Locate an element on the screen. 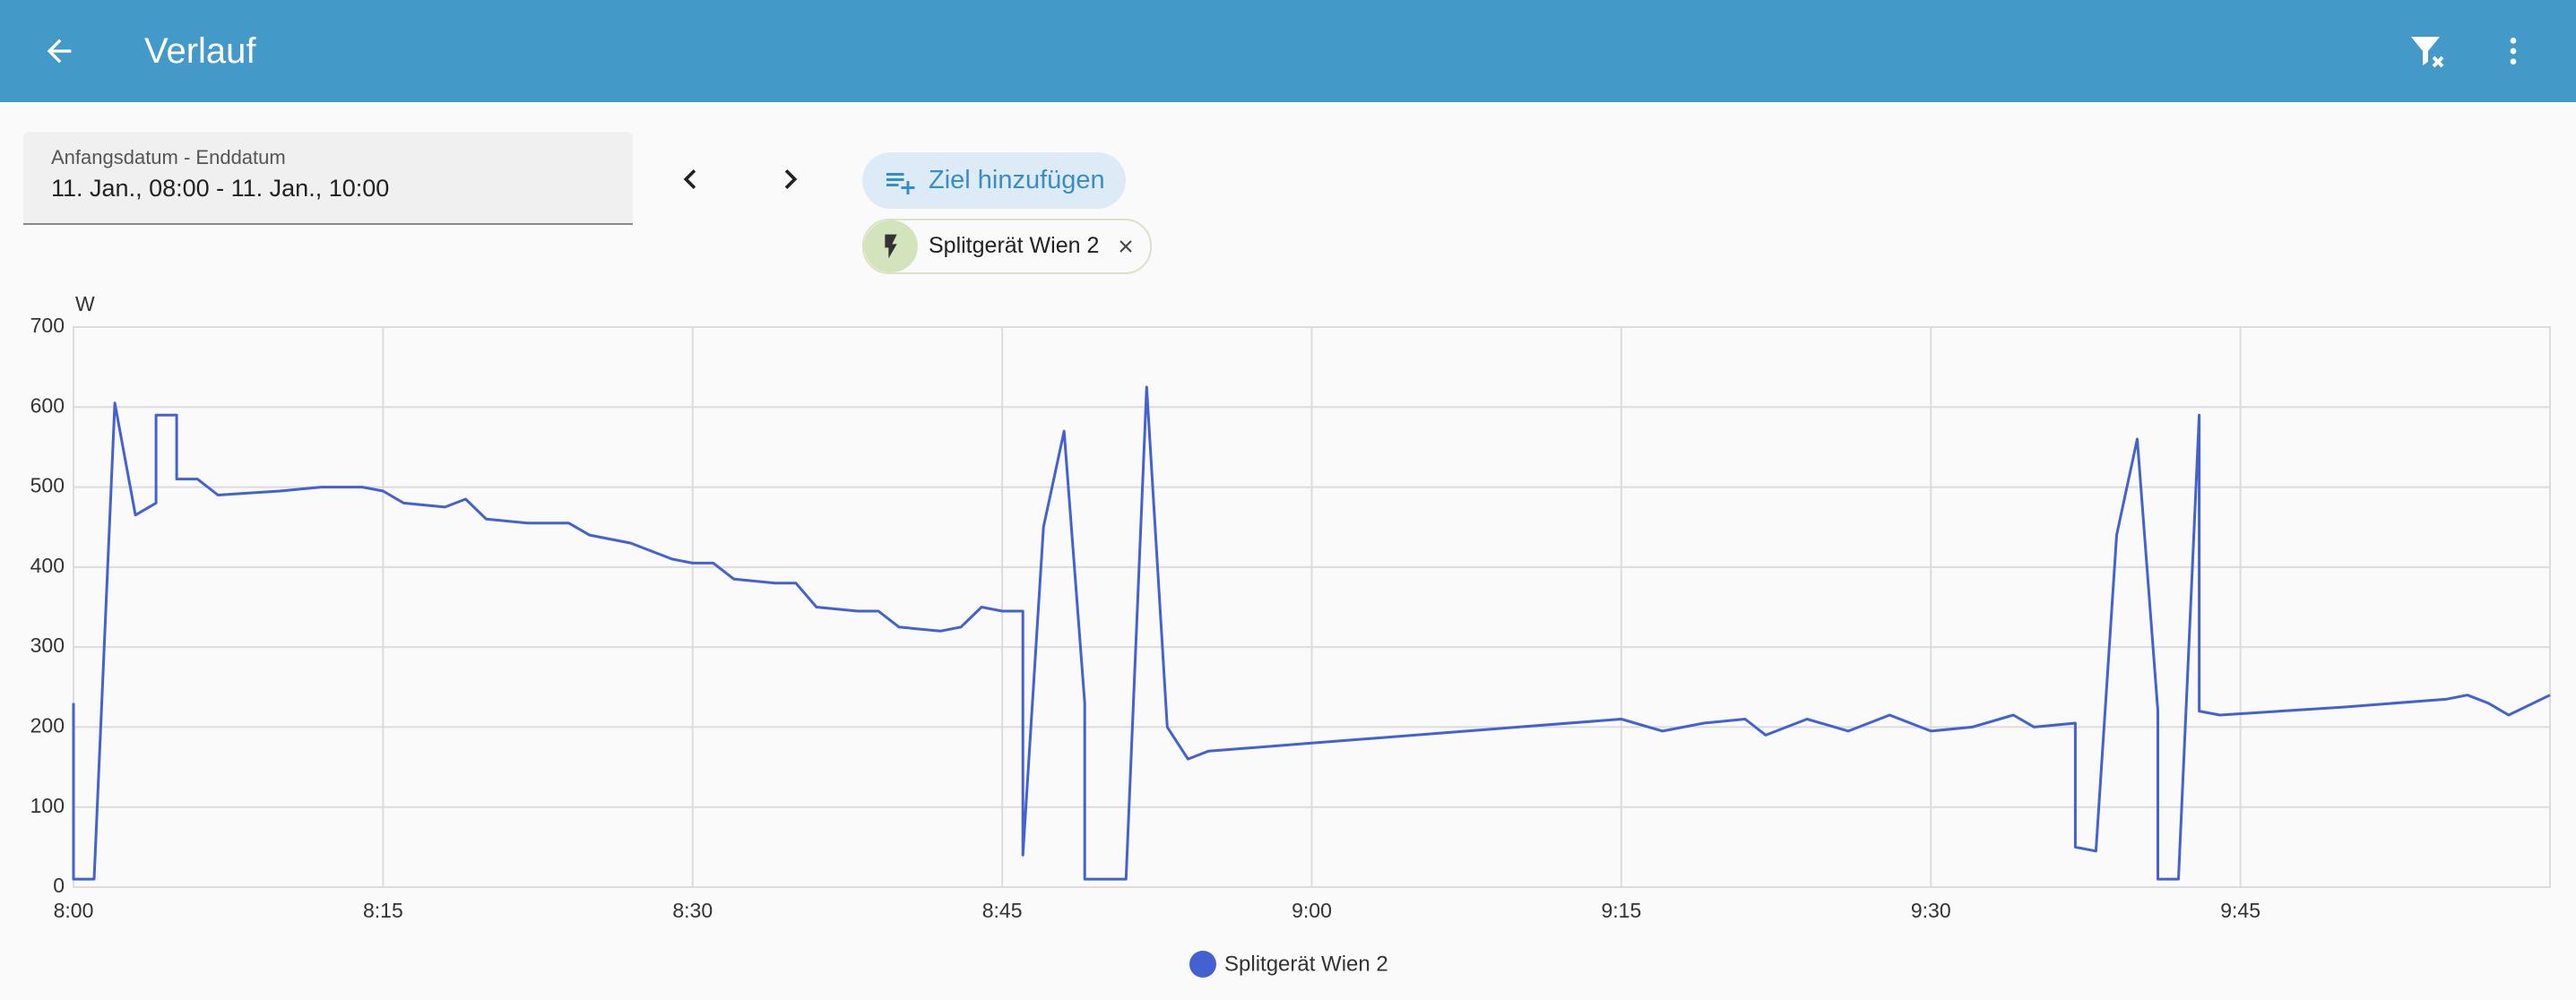 The width and height of the screenshot is (2576, 1000). back-button is located at coordinates (59, 51).